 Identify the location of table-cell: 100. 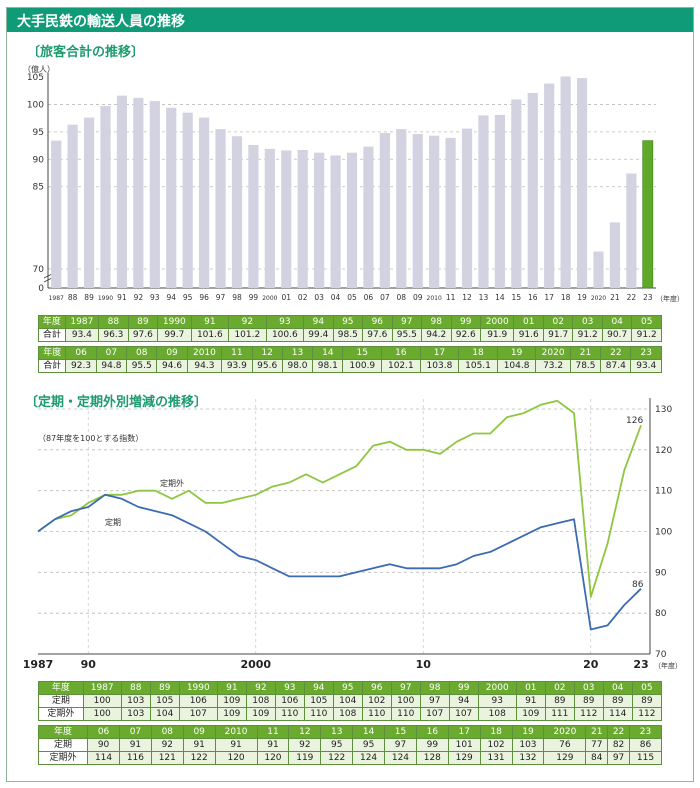
(102, 701).